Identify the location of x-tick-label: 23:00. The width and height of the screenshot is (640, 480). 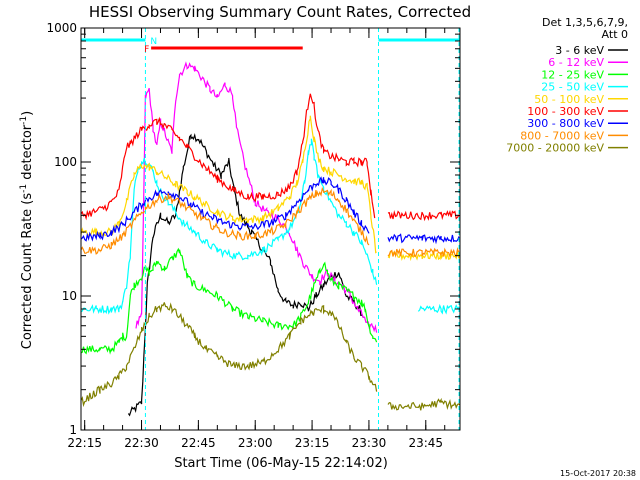
(255, 443).